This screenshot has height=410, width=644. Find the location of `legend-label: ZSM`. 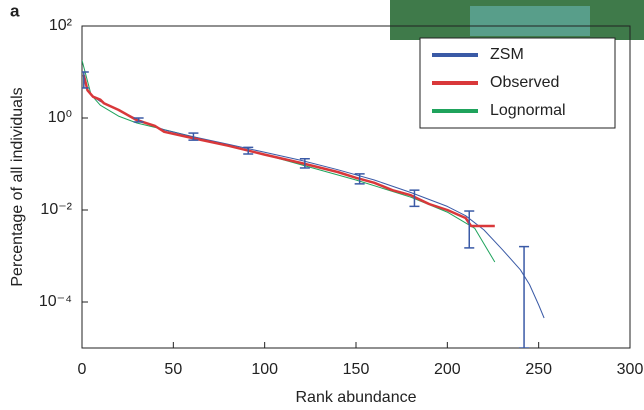

legend-label: ZSM is located at coordinates (507, 54).